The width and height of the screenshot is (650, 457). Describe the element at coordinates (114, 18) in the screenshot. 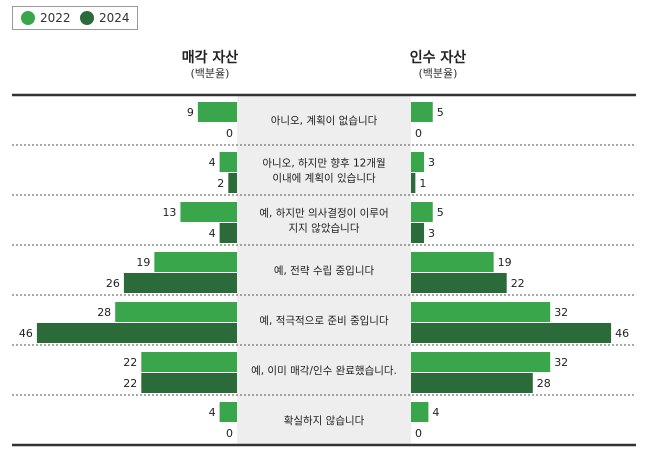

I see `legend-label-2024: 2024` at that location.